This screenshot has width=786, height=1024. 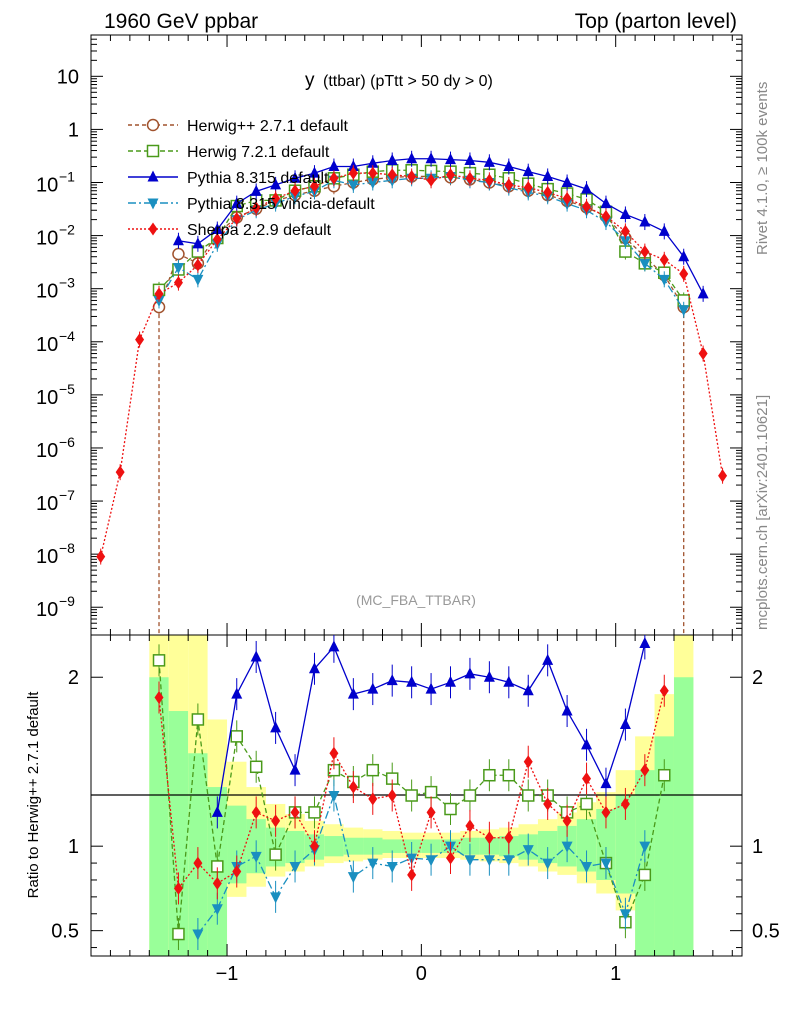 I want to click on main-y-tick-label-exp: −3, so click(x=67, y=283).